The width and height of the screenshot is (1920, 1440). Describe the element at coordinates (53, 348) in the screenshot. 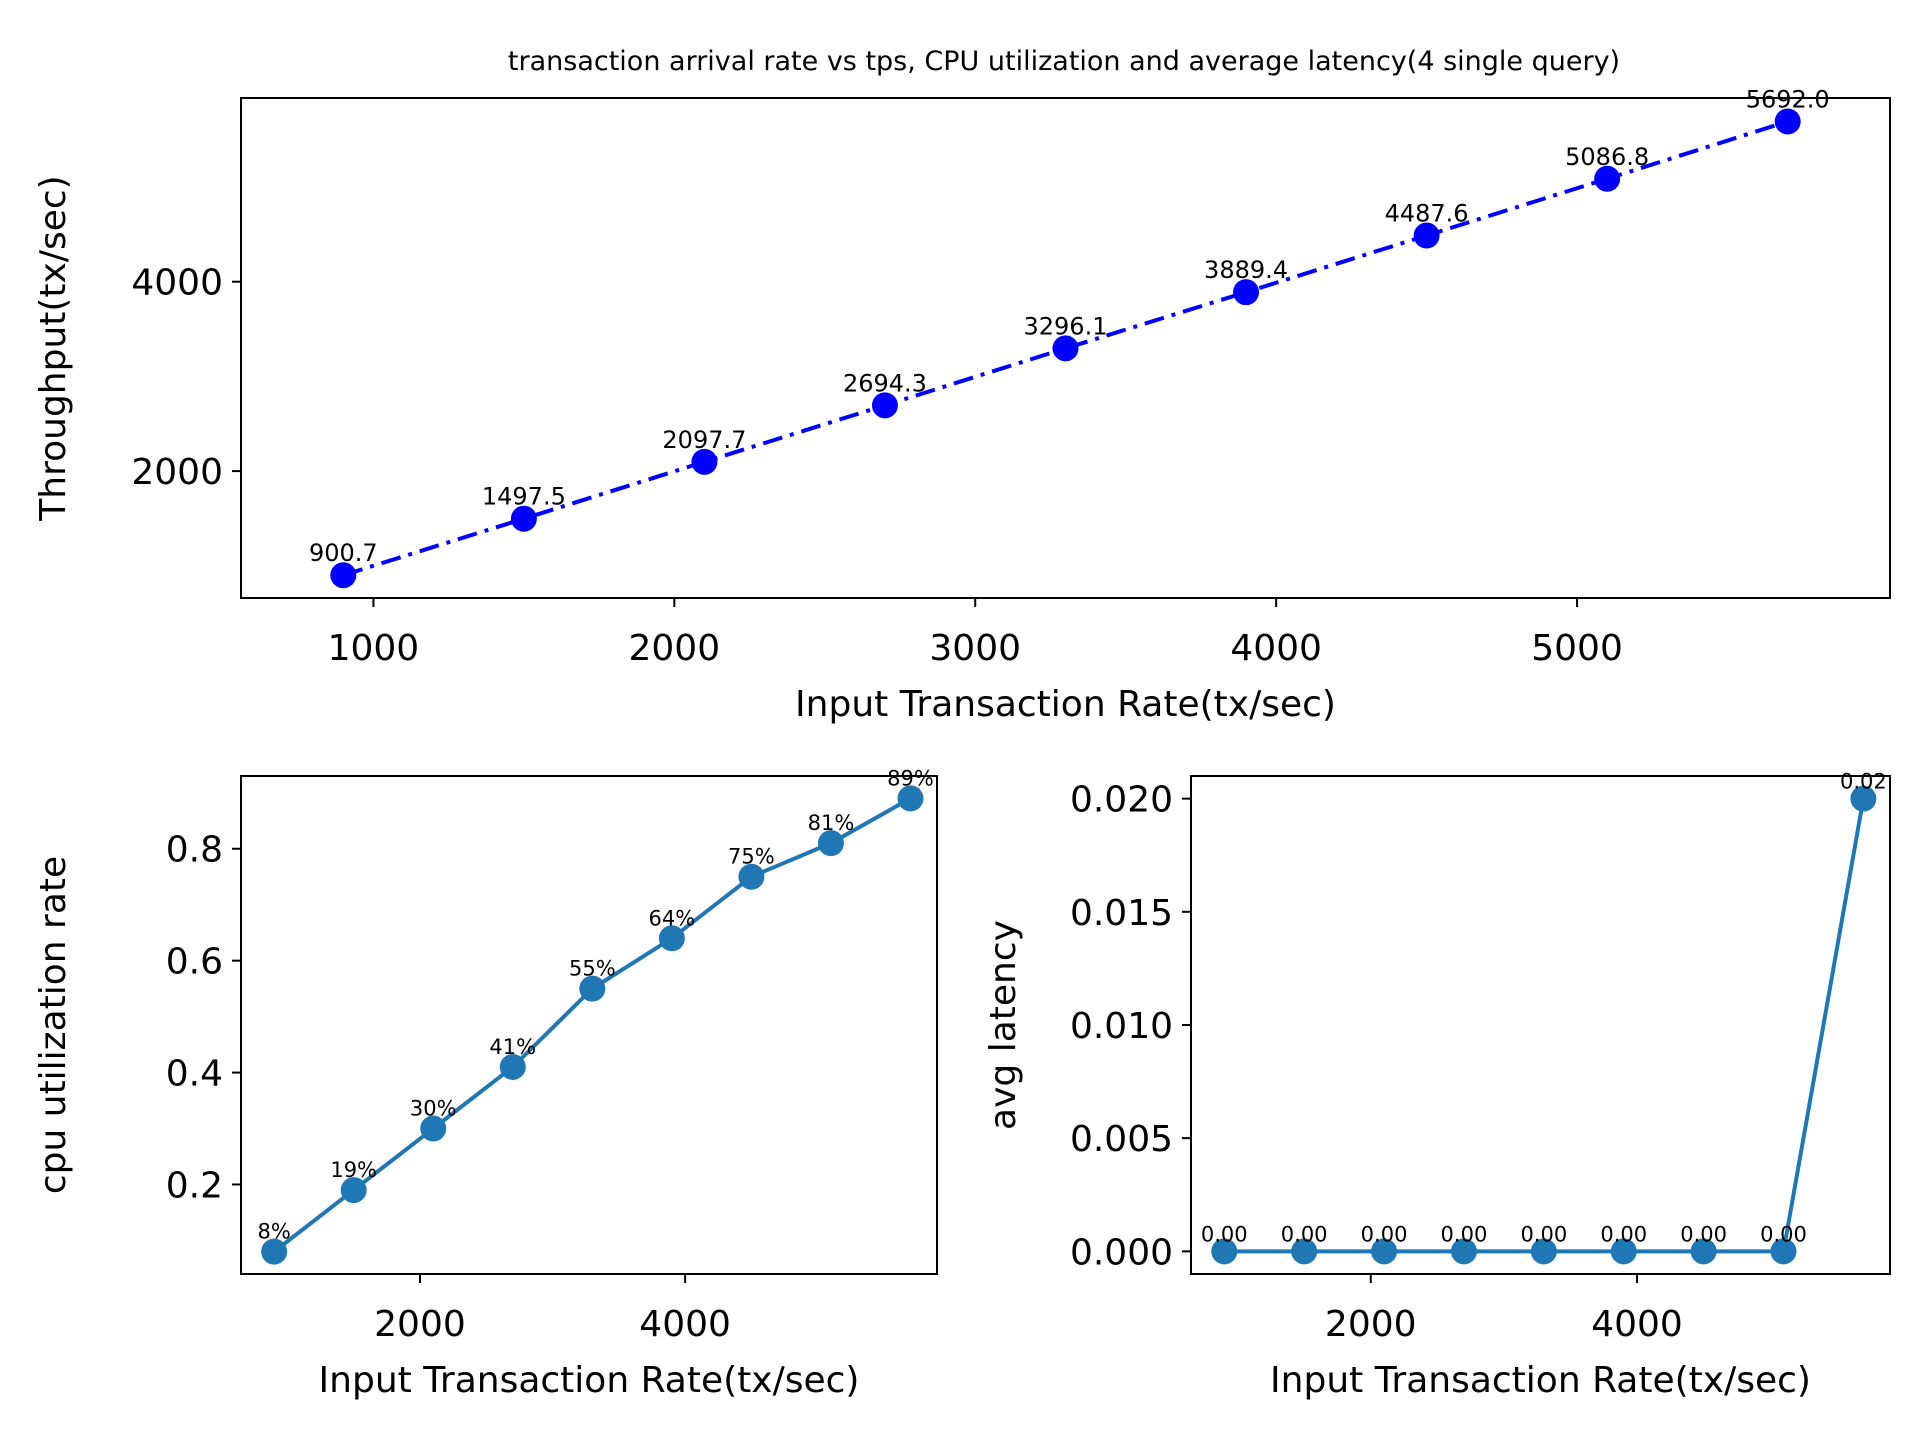

I see `y-axis-label: Throughput(tx/sec)` at that location.